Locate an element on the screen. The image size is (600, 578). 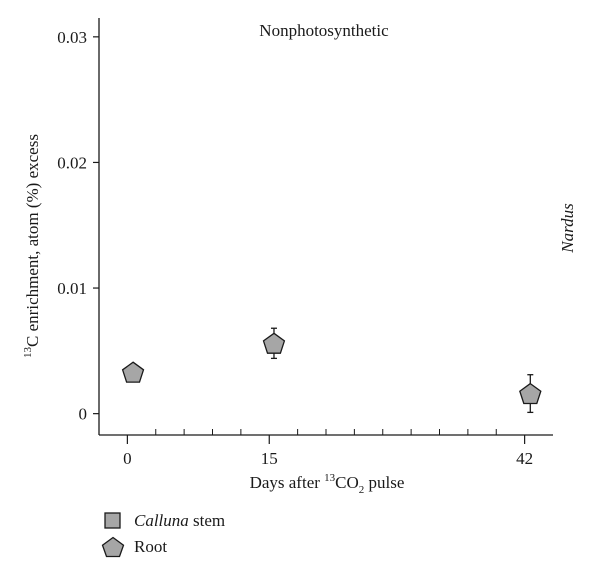
x-axis-label-suffix: pulse is located at coordinates (384, 482).